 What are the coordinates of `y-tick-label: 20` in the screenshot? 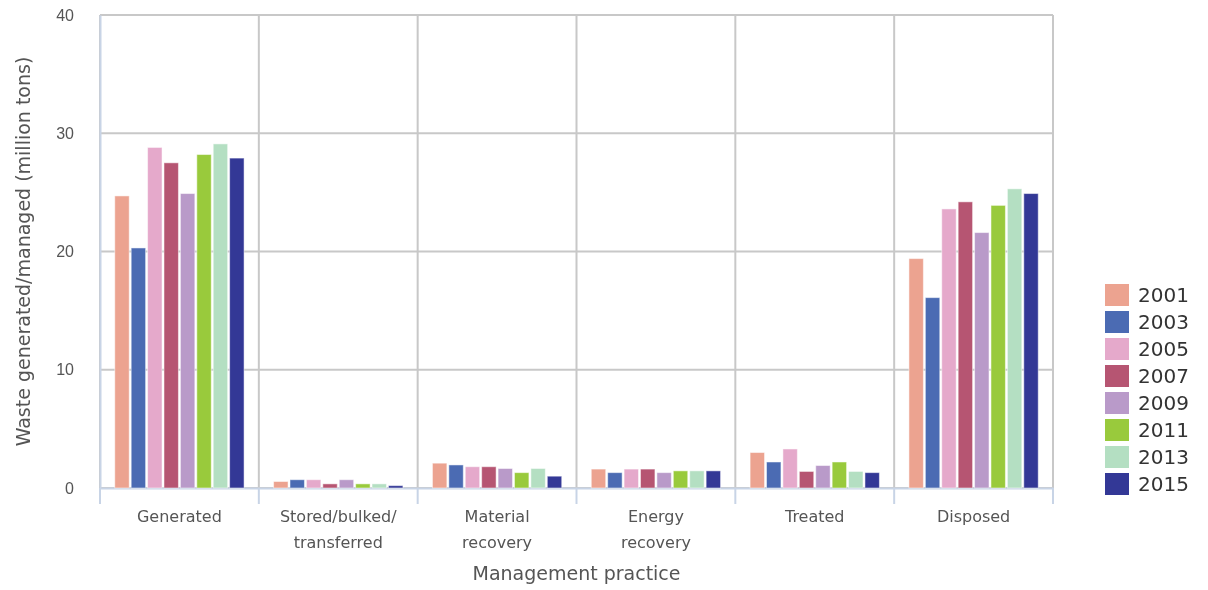 It's located at (65, 252).